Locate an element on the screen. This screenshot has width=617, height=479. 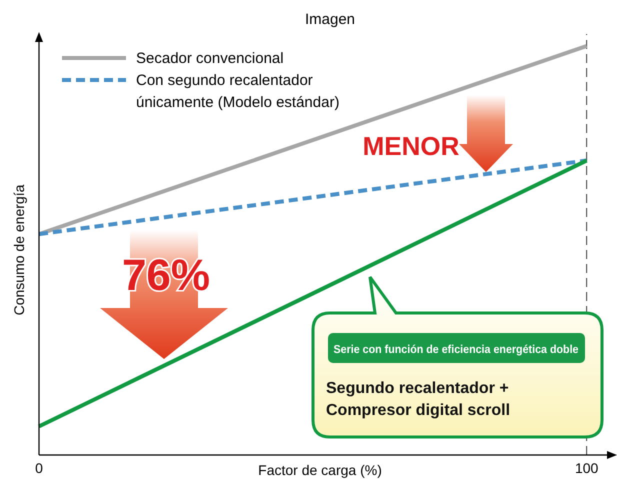
legend-label: Con segundo recalentador únicamente (Modelo estándar) is located at coordinates (238, 91).